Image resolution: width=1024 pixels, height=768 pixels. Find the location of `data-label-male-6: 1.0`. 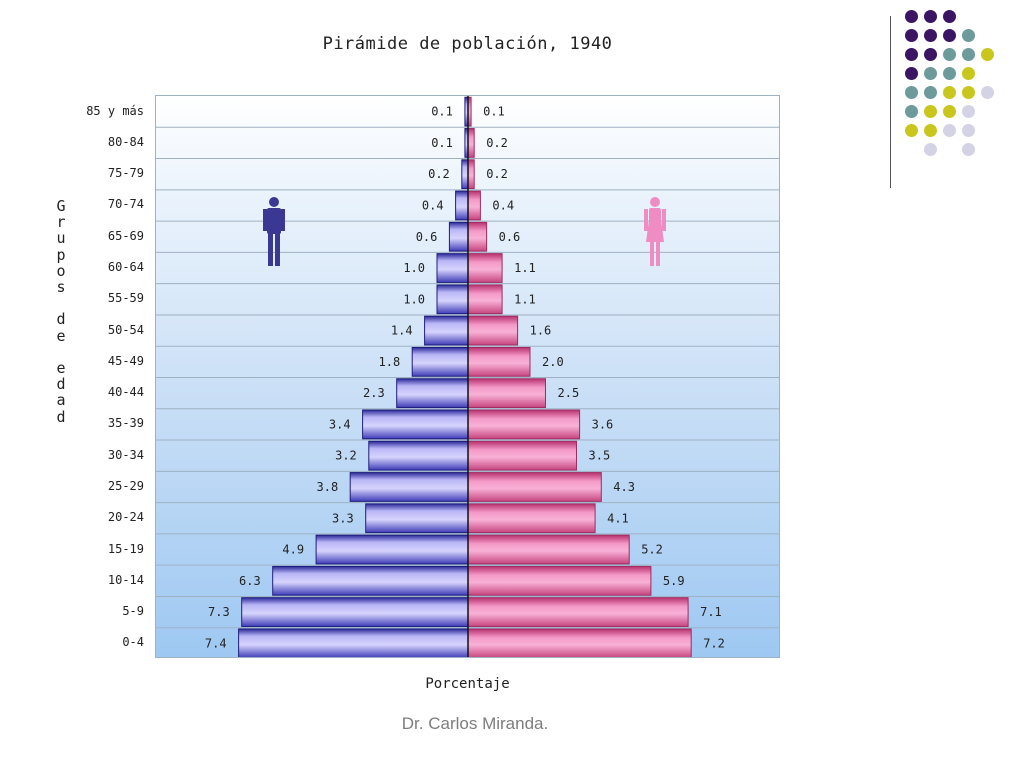

data-label-male-6: 1.0 is located at coordinates (414, 299).